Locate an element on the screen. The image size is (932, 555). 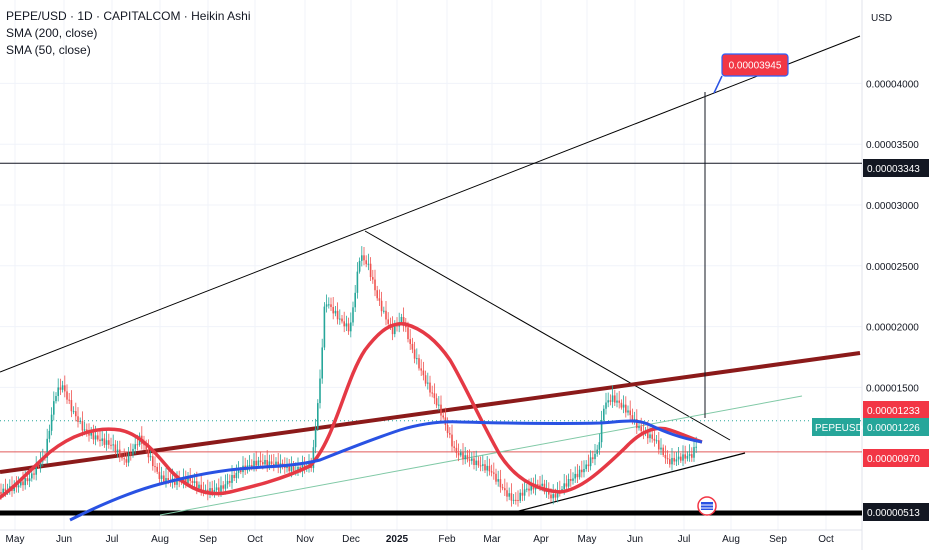
x-tick-label: Jul is located at coordinates (112, 539).